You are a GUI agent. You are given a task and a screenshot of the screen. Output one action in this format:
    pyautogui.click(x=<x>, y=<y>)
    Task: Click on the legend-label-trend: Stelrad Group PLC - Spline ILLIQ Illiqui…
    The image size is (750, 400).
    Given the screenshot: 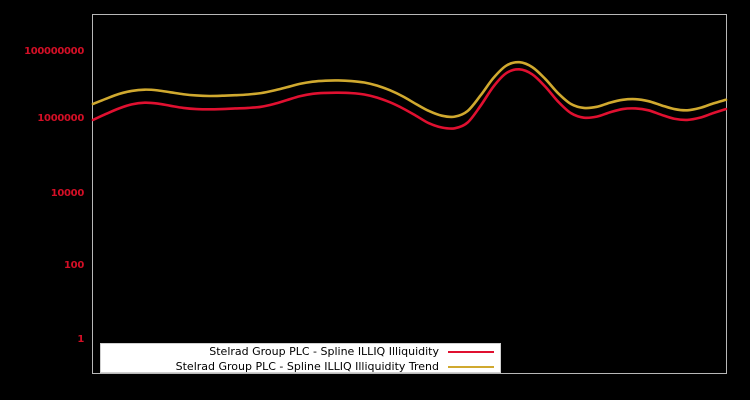 What is the action you would take?
    pyautogui.click(x=307, y=366)
    